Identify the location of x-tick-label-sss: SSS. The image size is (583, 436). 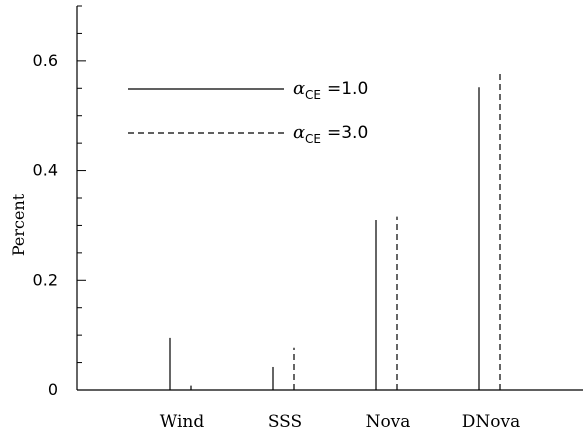
(285, 422).